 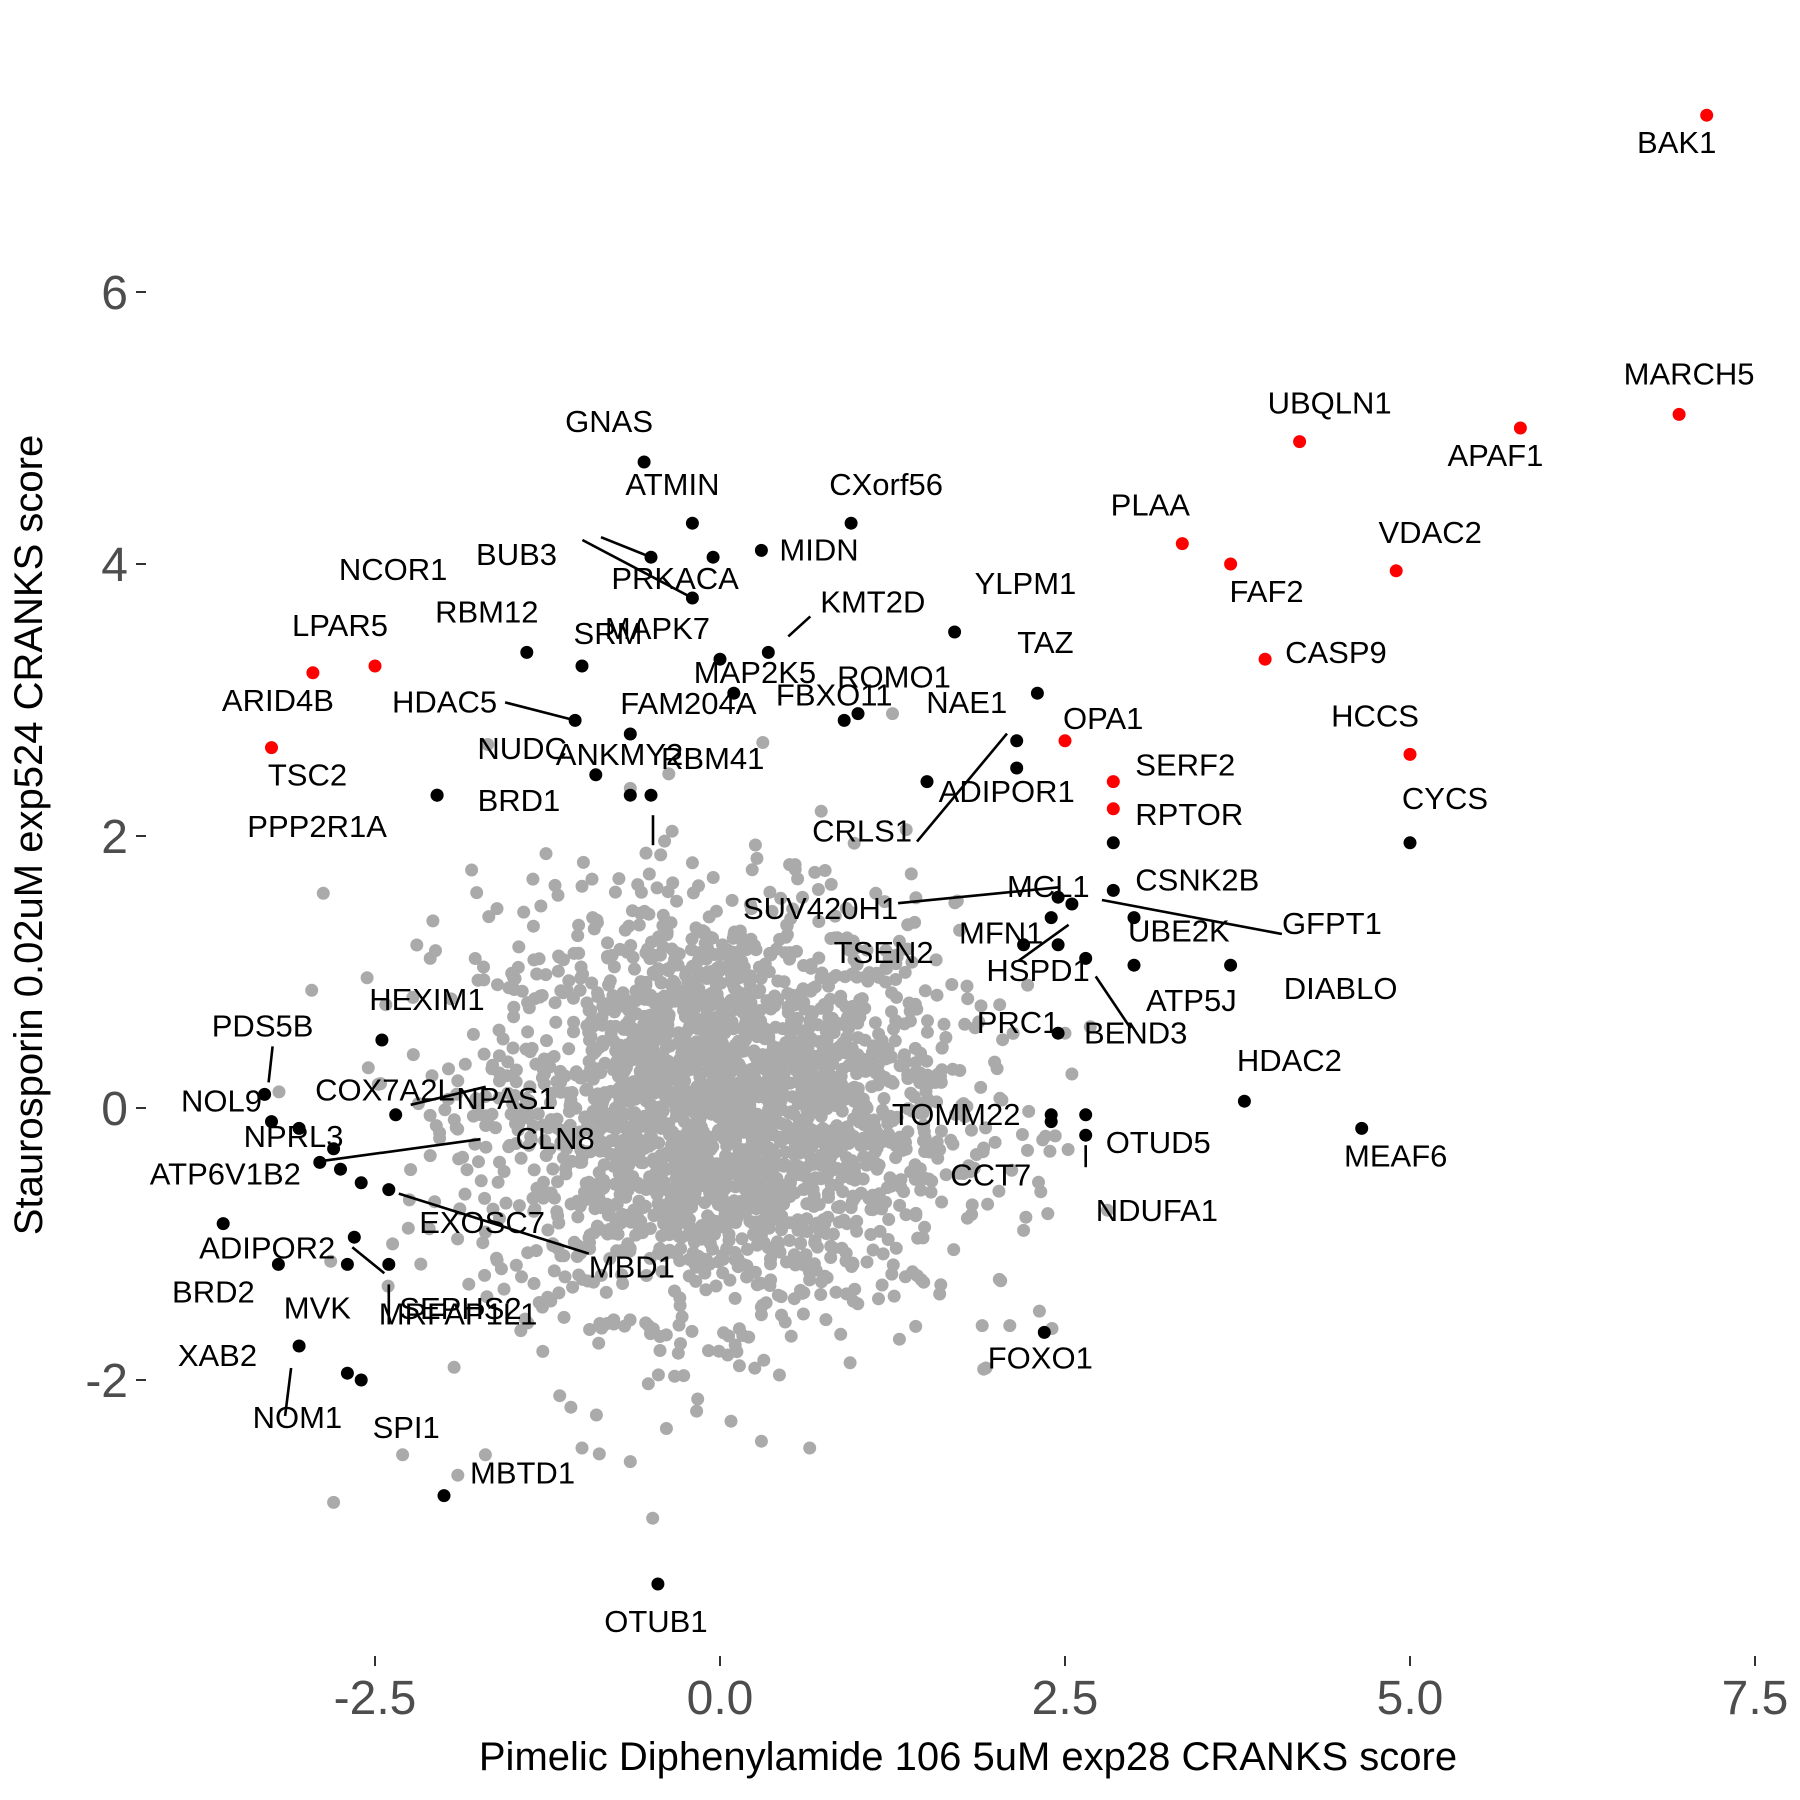 What do you see at coordinates (1707, 115) in the screenshot?
I see `highlight-point-bak1` at bounding box center [1707, 115].